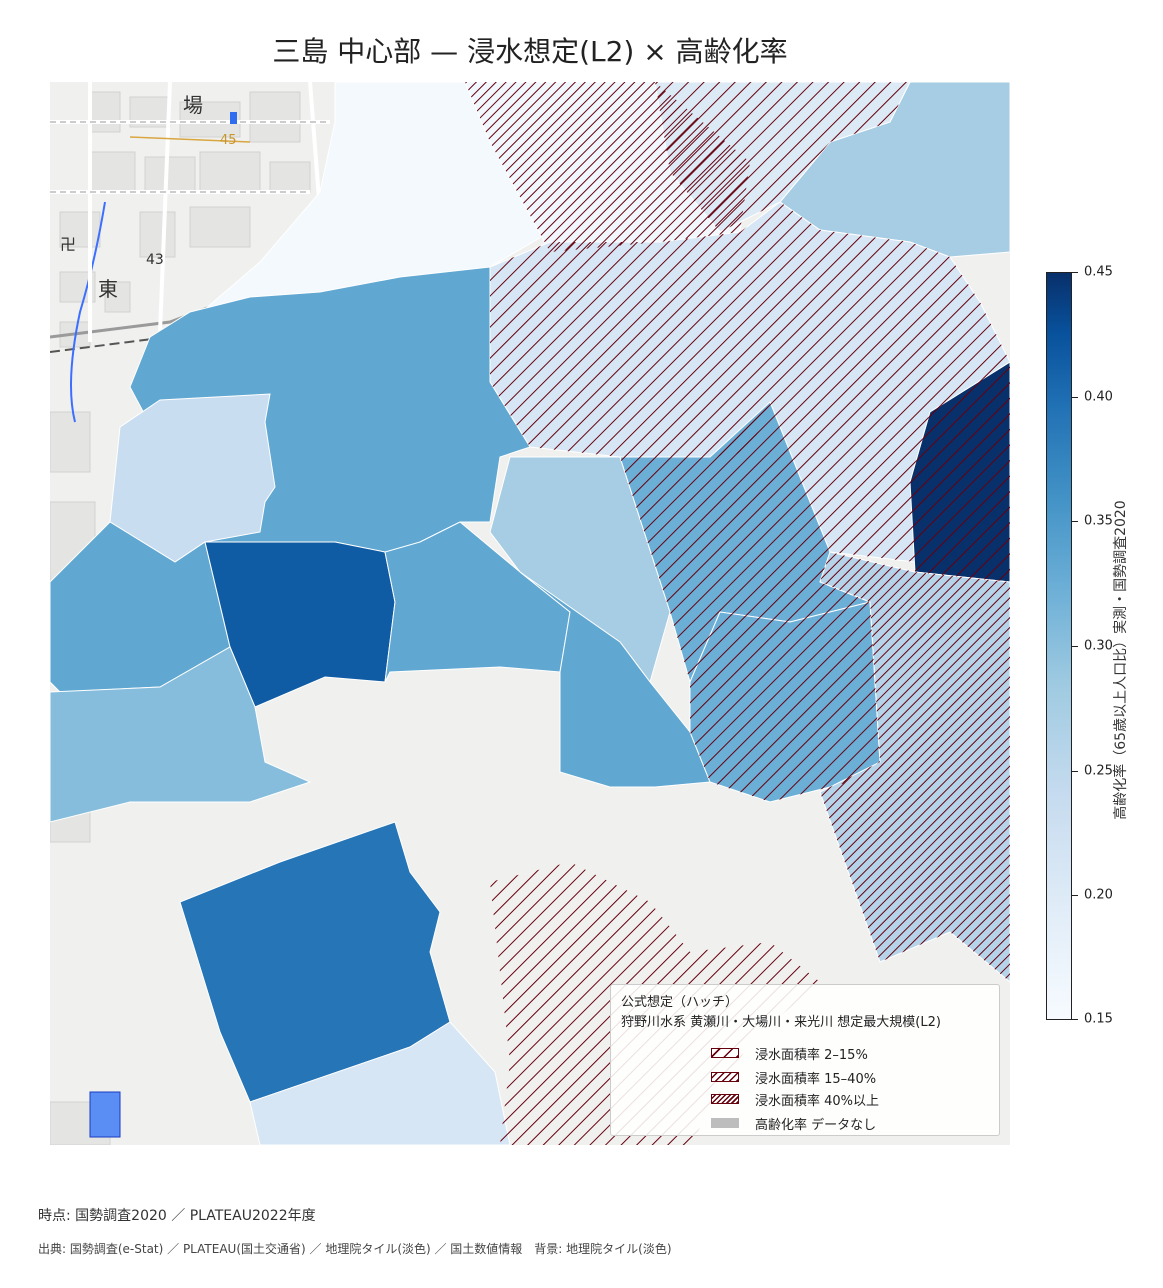 This screenshot has height=1288, width=1163. I want to click on colorbar-tick-label: 0.40, so click(1098, 397).